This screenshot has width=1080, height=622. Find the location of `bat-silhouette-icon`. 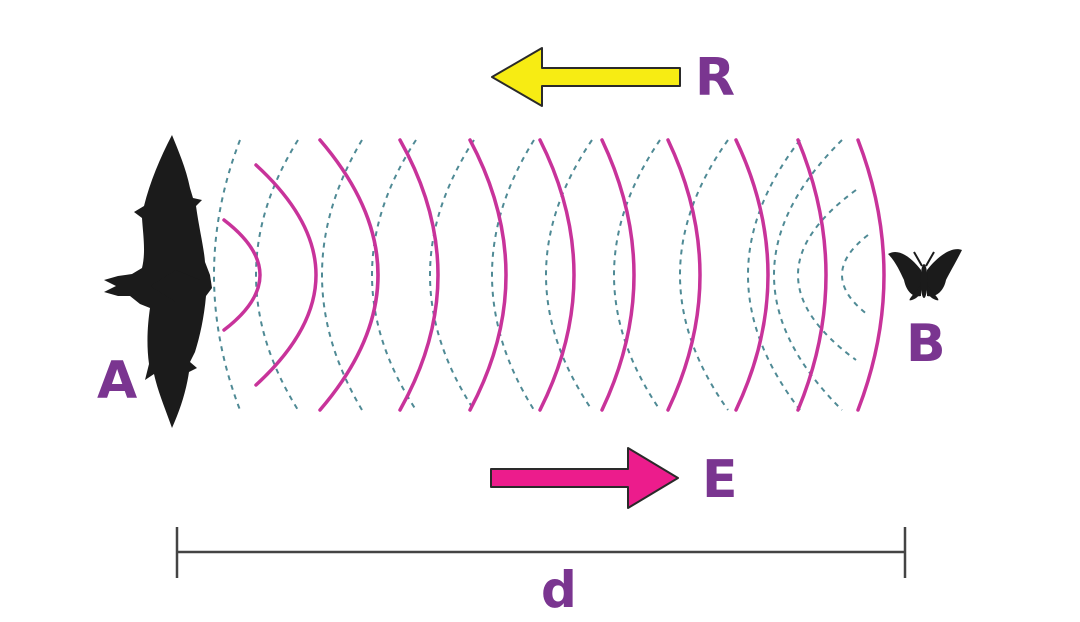

bat-silhouette-icon is located at coordinates (158, 281).